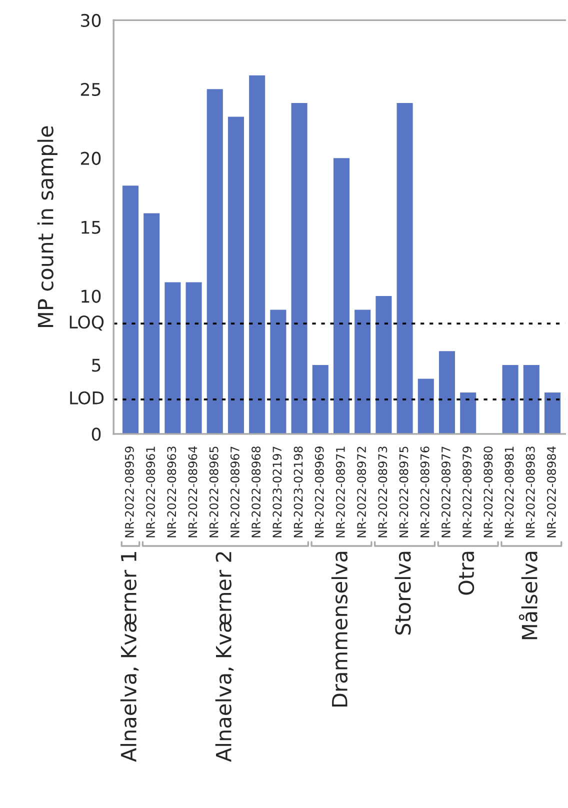 The image size is (568, 808). I want to click on x-tick-label: NR-2022-08977, so click(445, 492).